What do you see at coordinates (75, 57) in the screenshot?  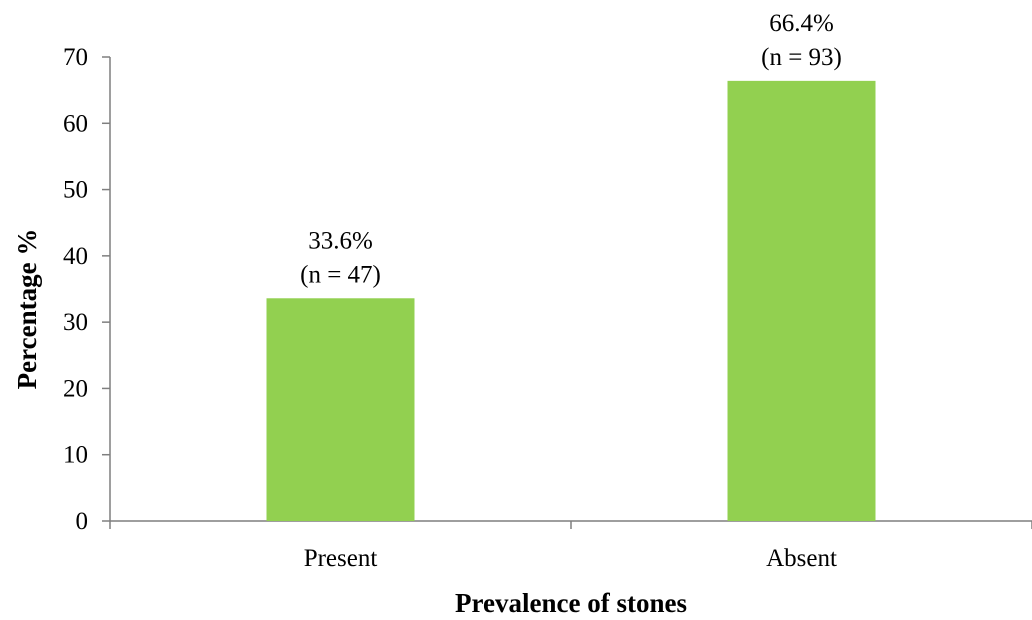 I see `y-tick-label: 70` at bounding box center [75, 57].